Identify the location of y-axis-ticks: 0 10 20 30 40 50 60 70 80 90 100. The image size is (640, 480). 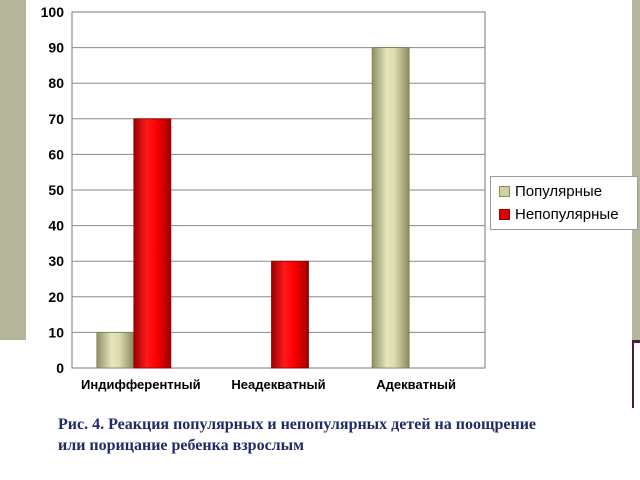
(53, 190).